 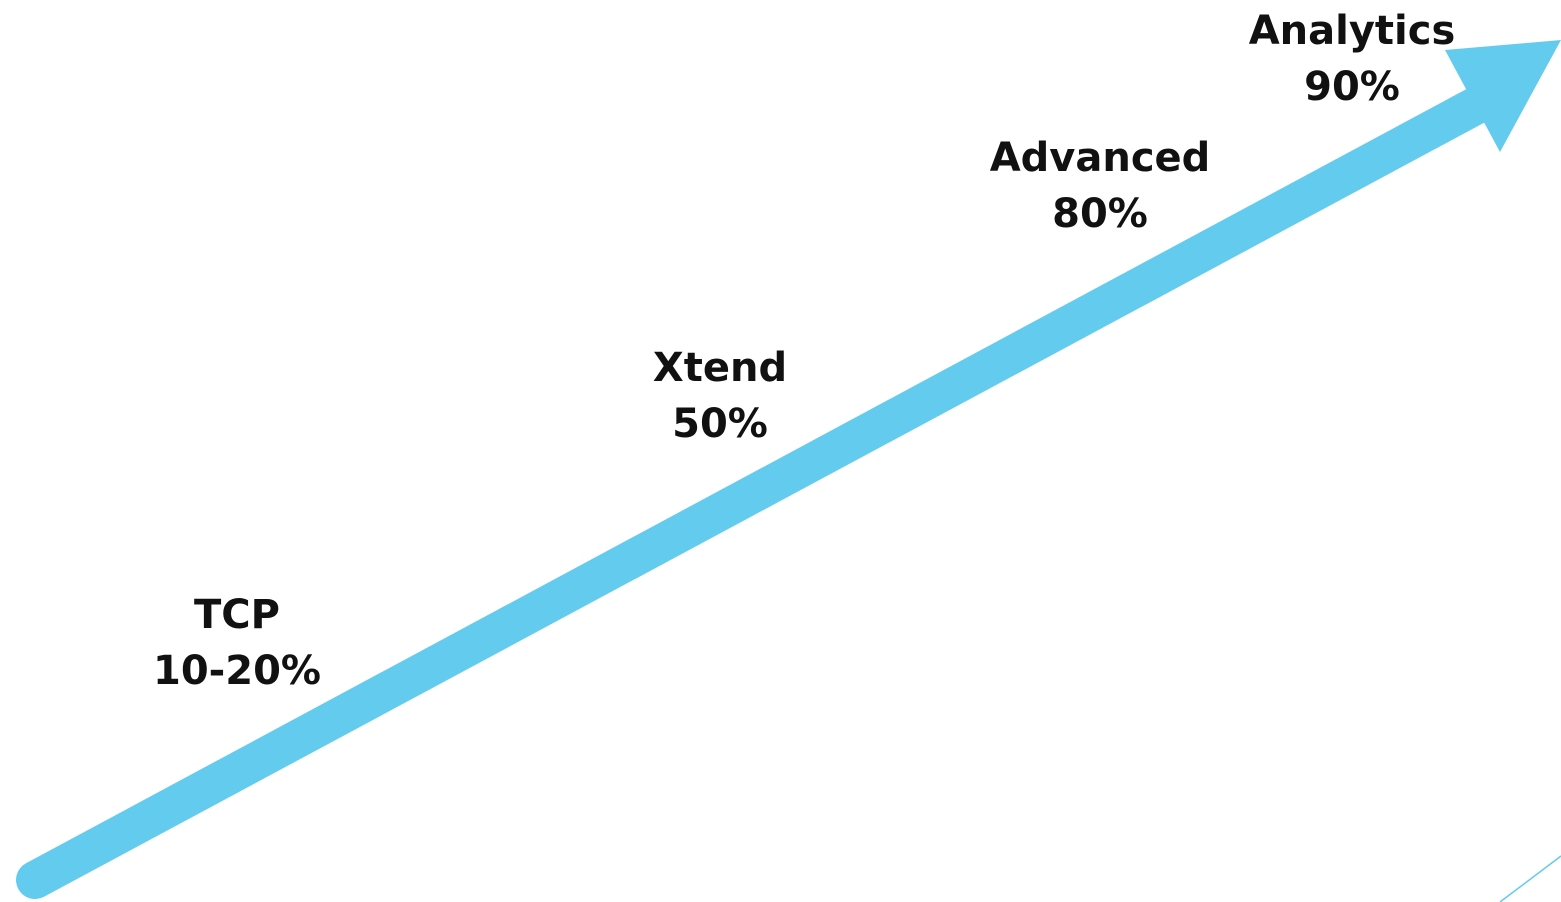 What do you see at coordinates (1352, 31) in the screenshot?
I see `stage-name: Analytics` at bounding box center [1352, 31].